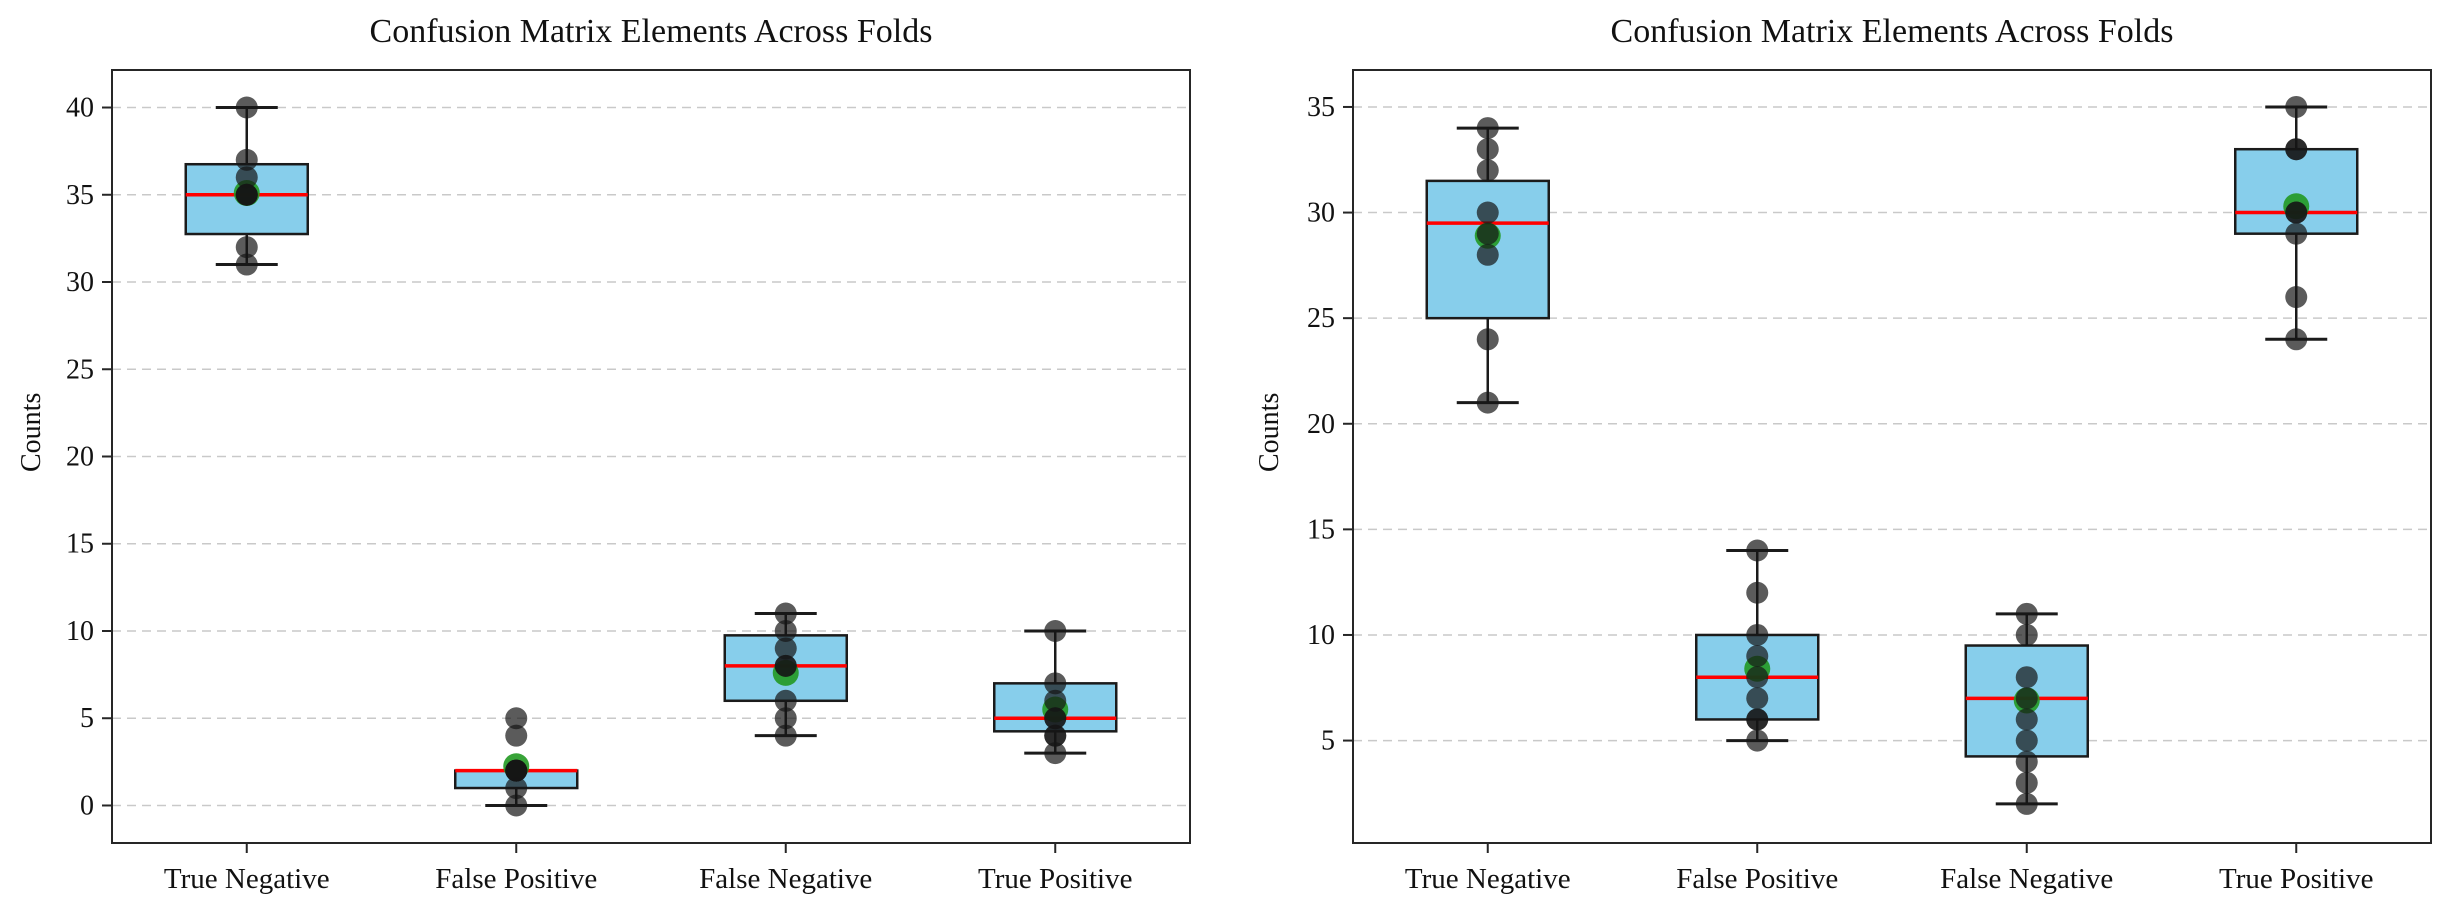 The width and height of the screenshot is (2454, 917). I want to click on right-y-tick-label: 25, so click(1321, 318).